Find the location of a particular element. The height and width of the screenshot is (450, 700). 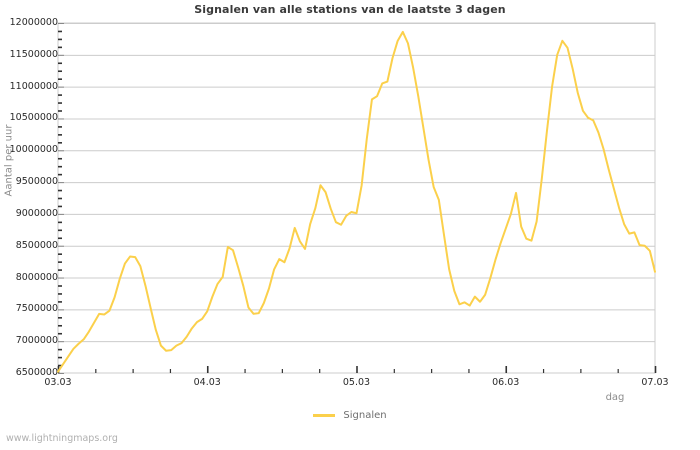

chart-legend: Signalen is located at coordinates (350, 415).